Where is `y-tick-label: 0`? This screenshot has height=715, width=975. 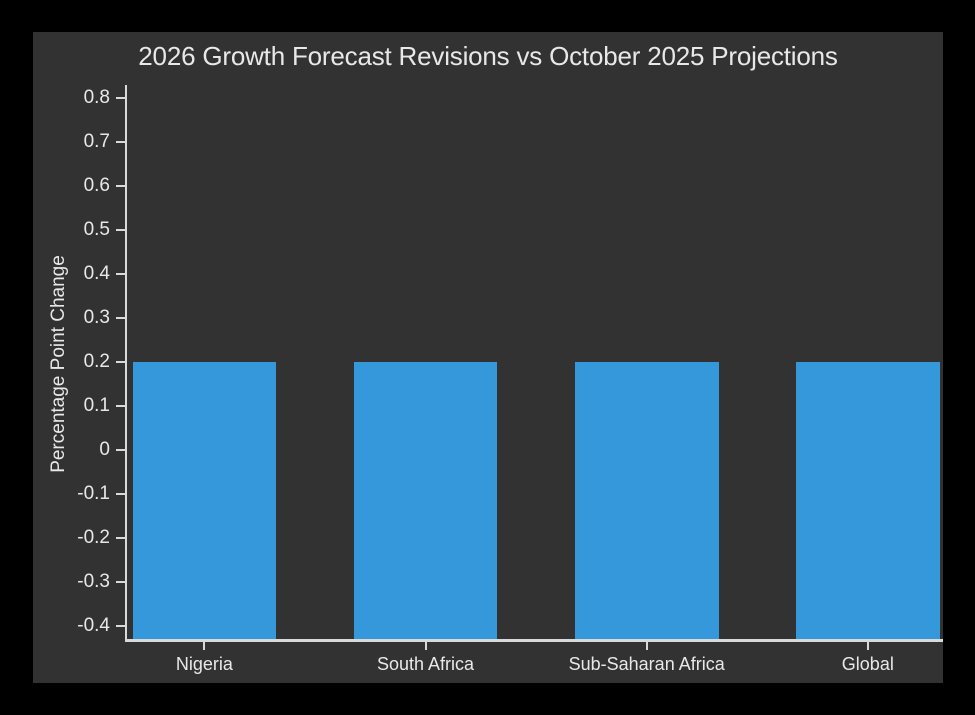
y-tick-label: 0 is located at coordinates (104, 449).